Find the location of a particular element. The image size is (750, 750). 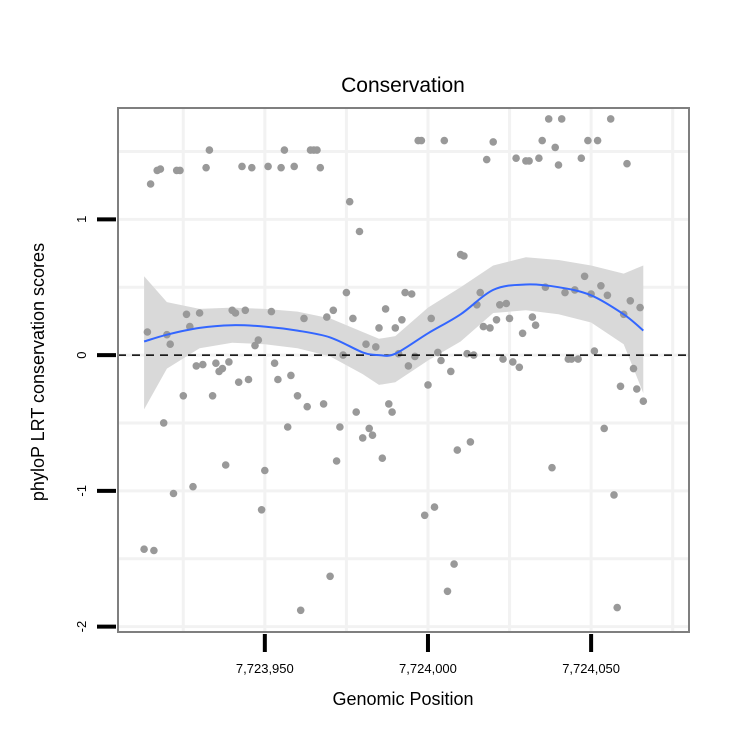

chart-title: Conservation is located at coordinates (403, 85).